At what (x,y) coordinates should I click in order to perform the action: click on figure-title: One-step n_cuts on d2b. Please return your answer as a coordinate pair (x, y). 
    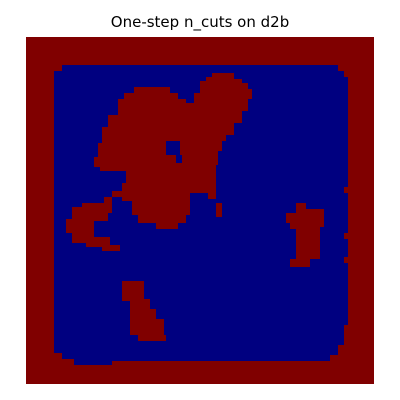
    Looking at the image, I should click on (200, 22).